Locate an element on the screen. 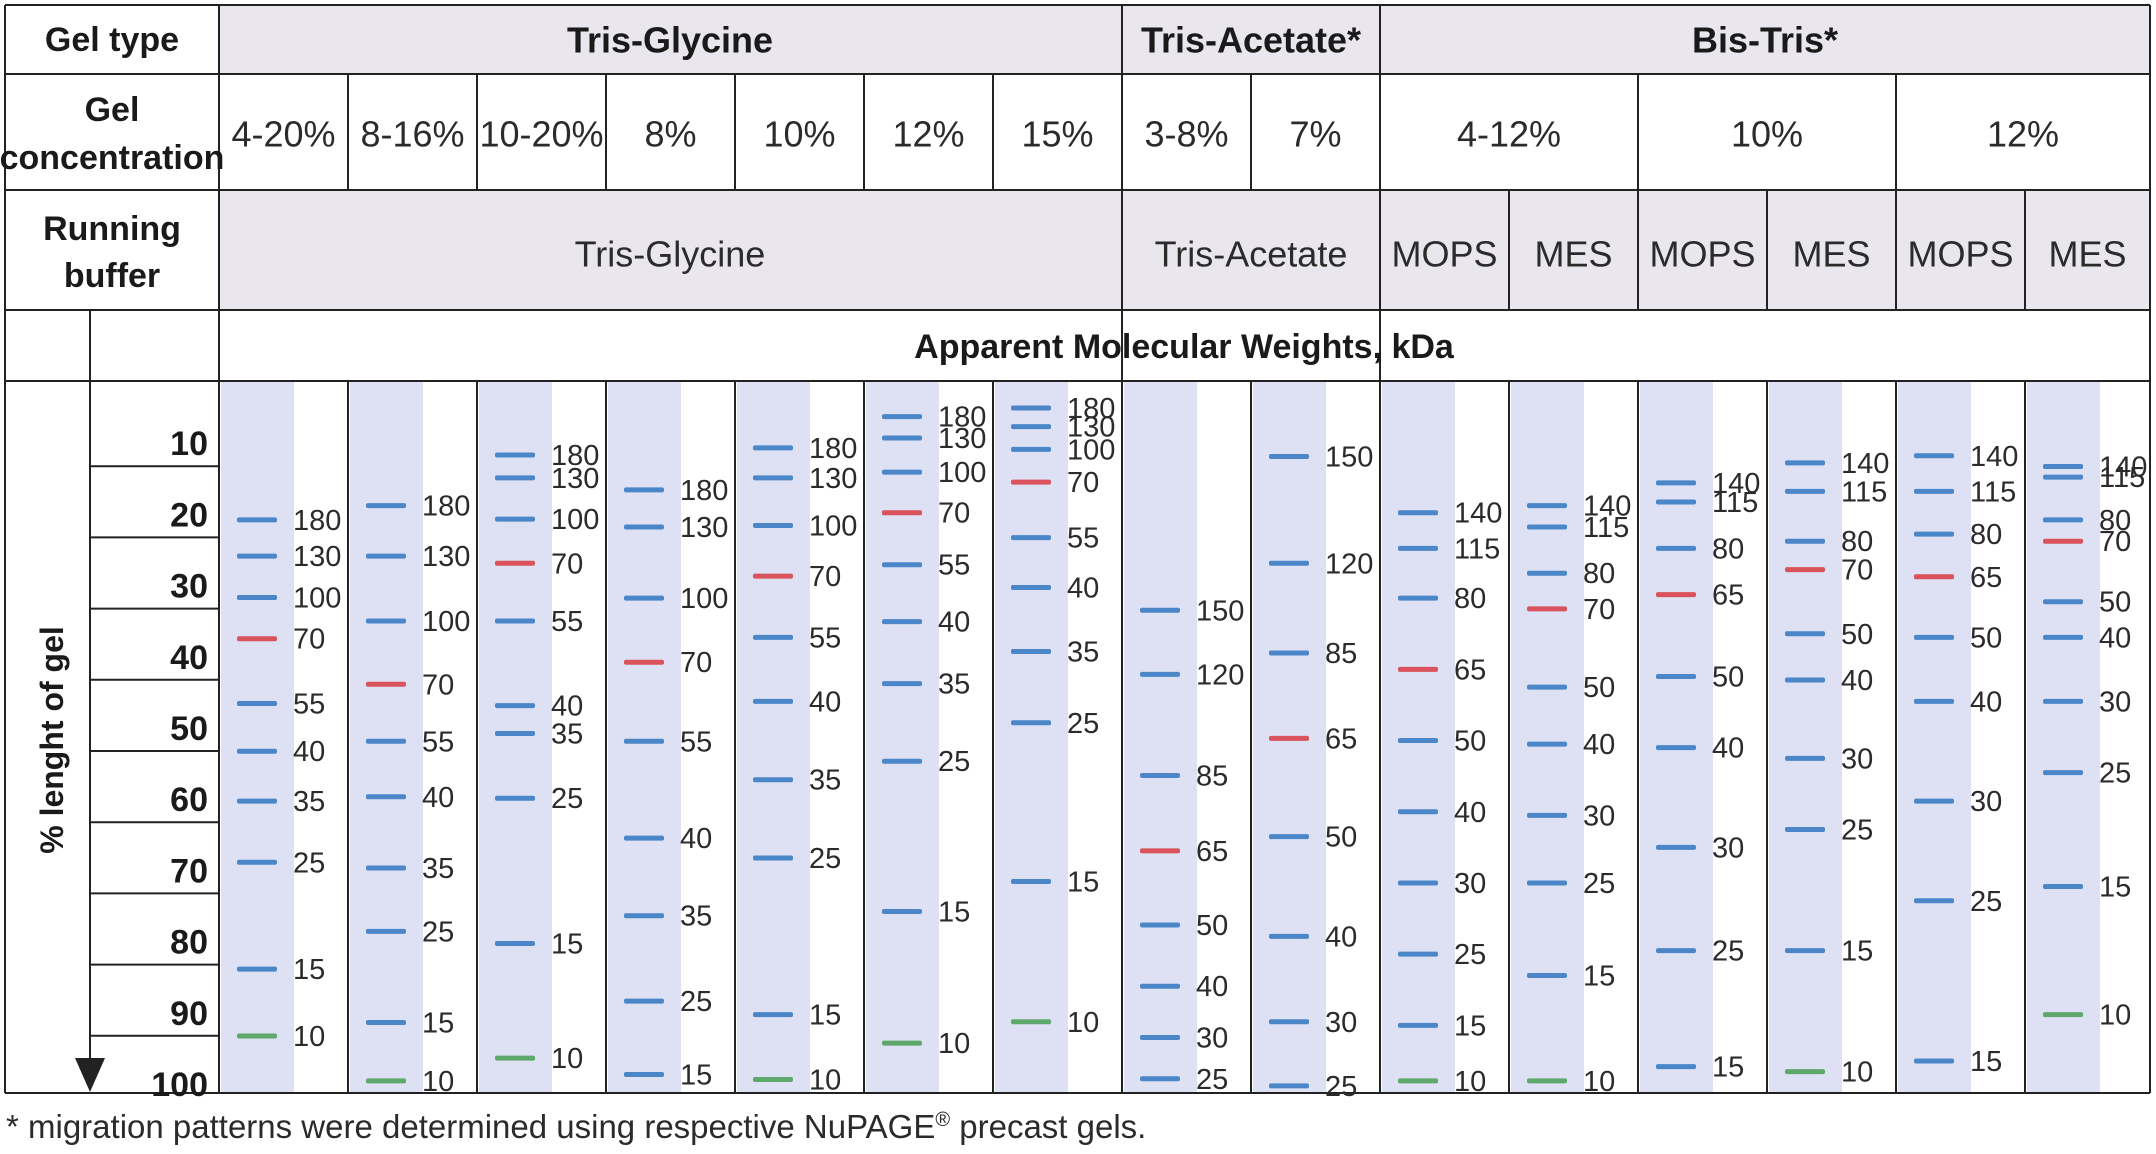 The width and height of the screenshot is (2156, 1154). band-label: 150 is located at coordinates (1220, 611).